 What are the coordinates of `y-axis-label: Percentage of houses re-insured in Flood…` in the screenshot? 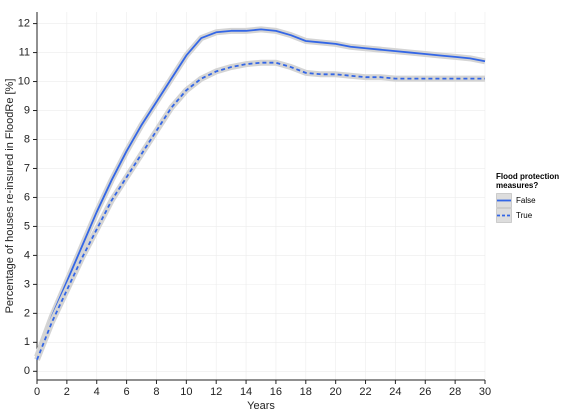 It's located at (10, 196).